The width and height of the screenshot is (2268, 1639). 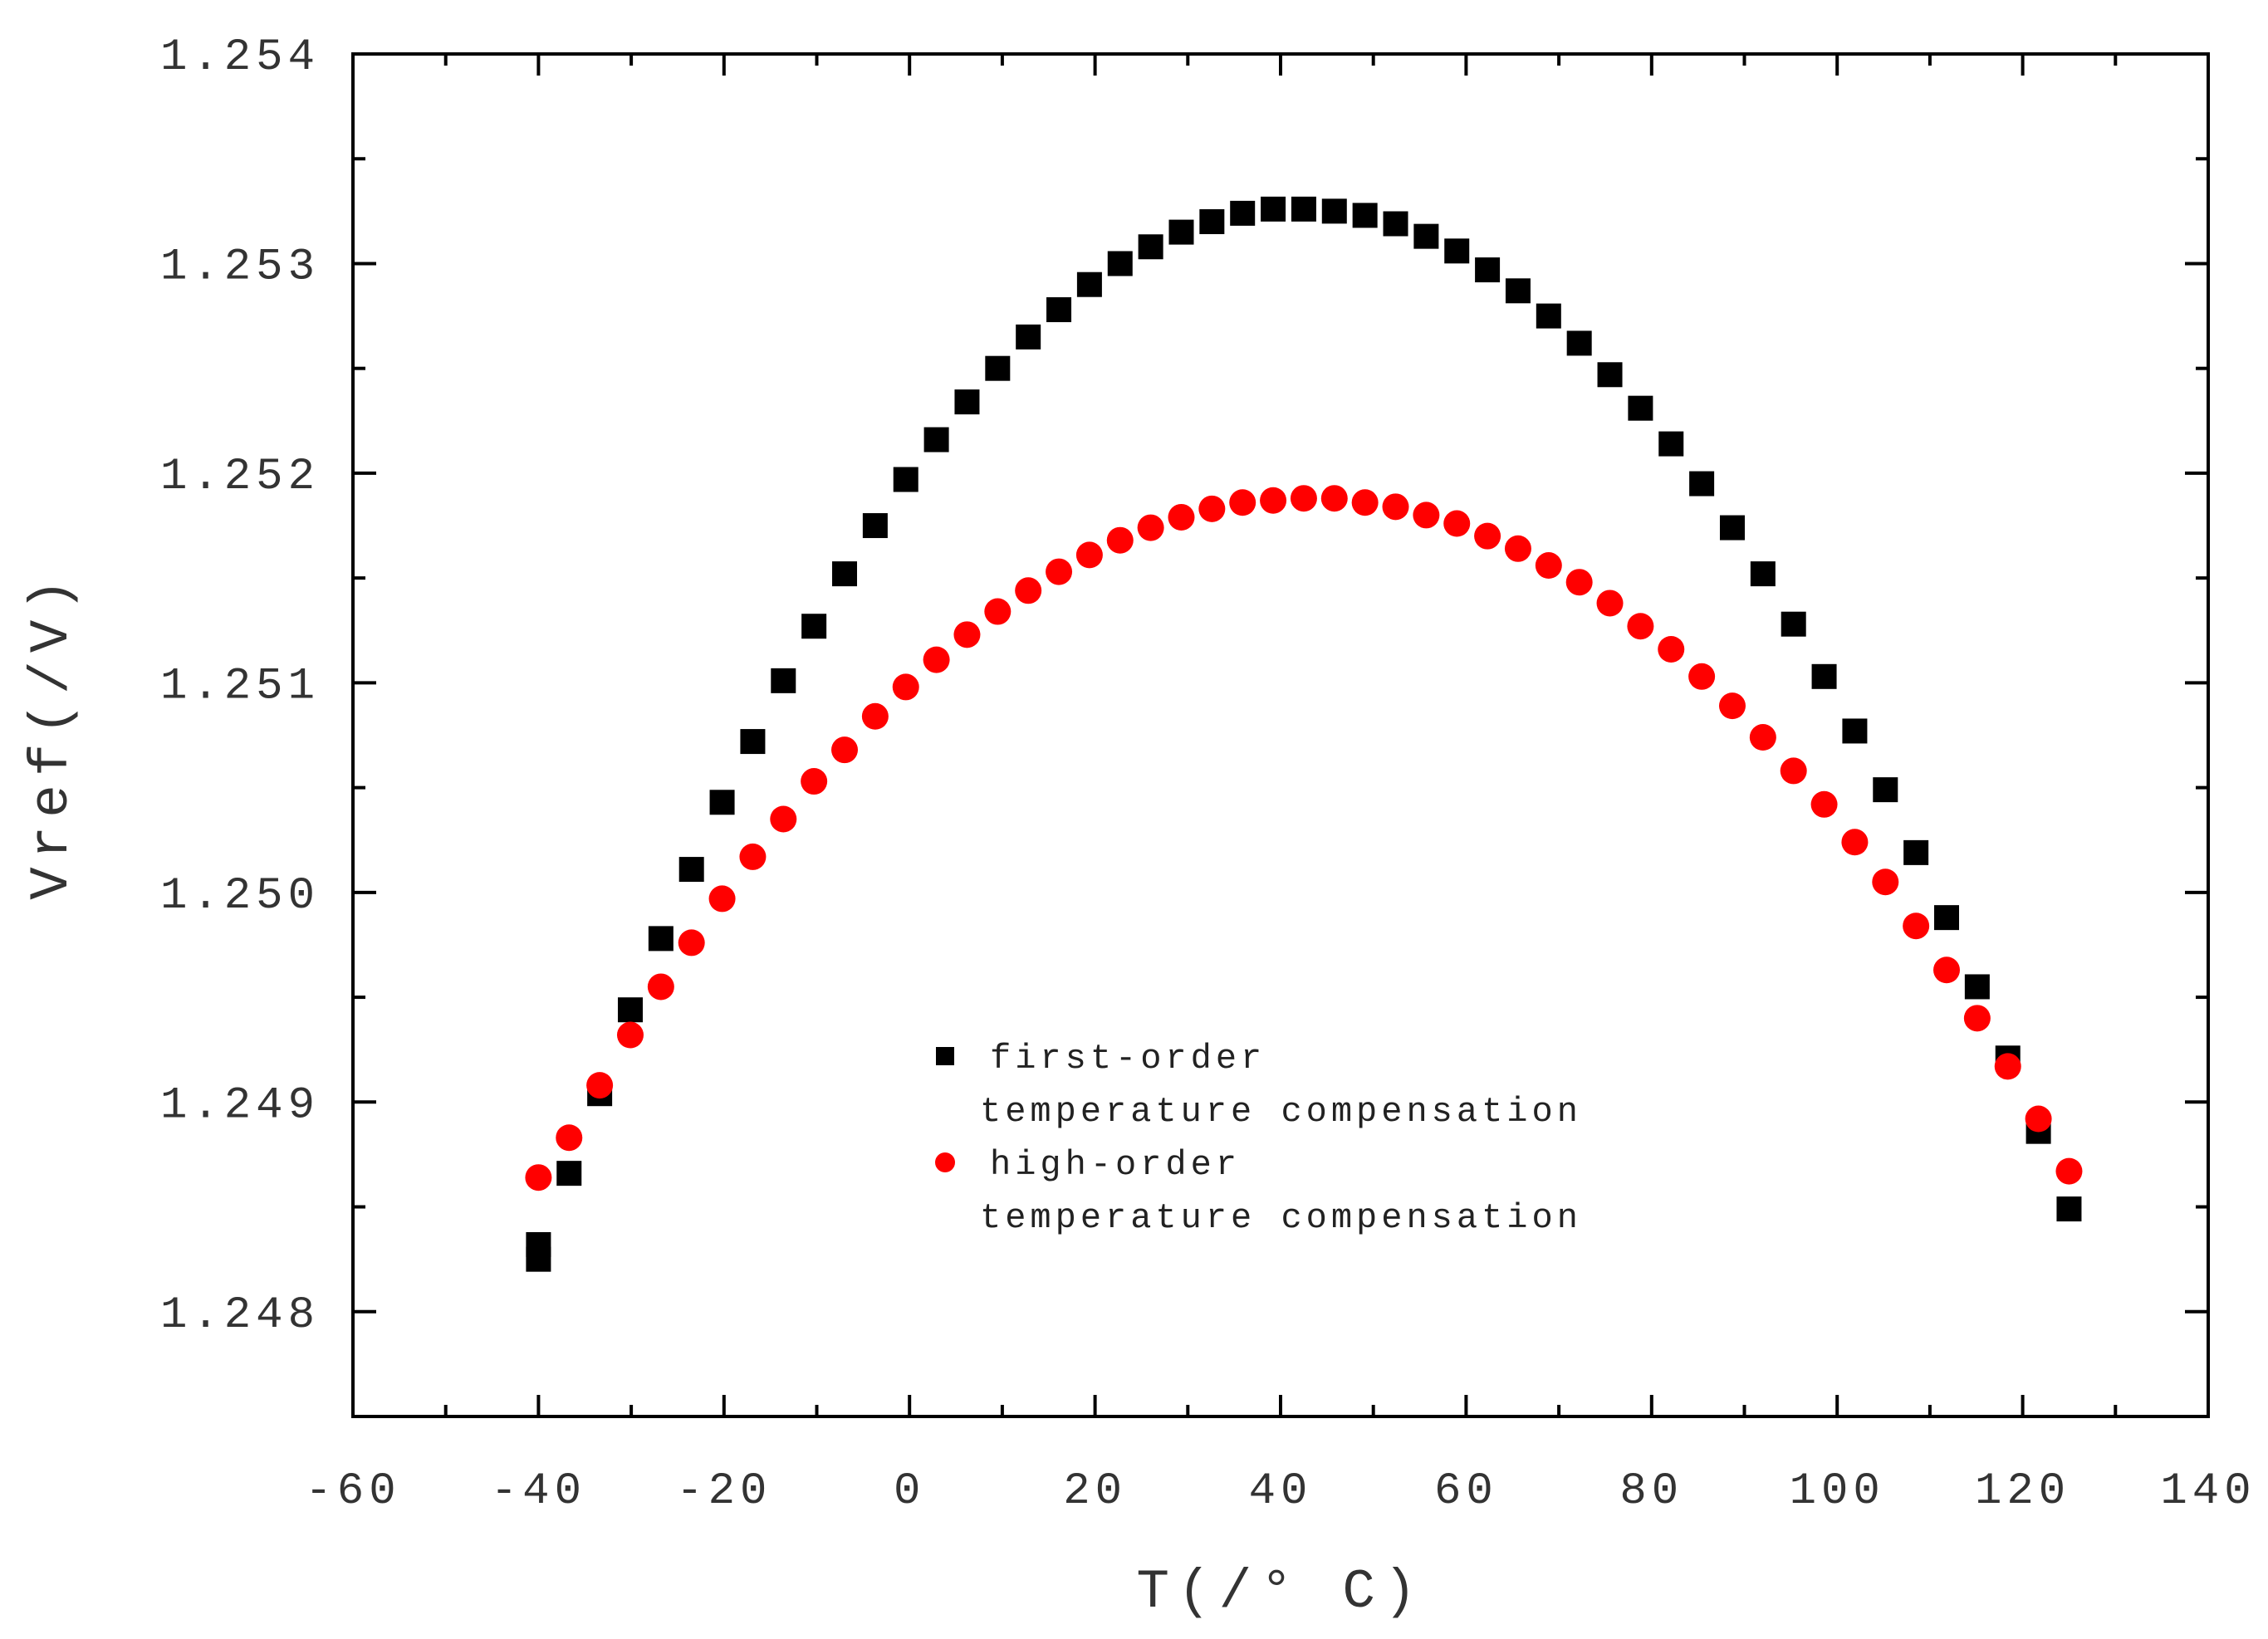 I want to click on y-tick-label: 1.254, so click(x=240, y=57).